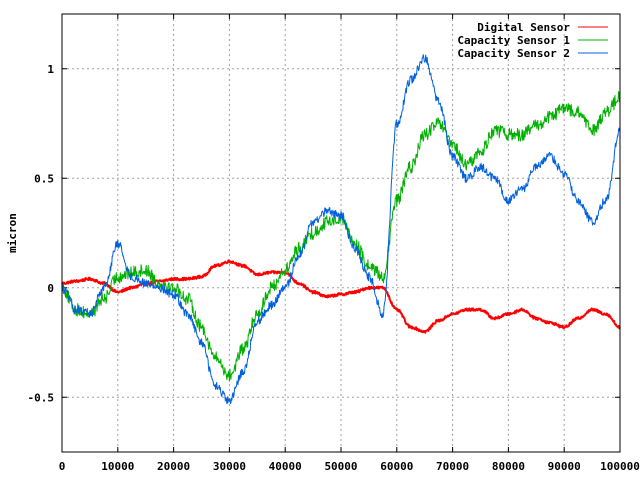 The width and height of the screenshot is (640, 480). What do you see at coordinates (117, 466) in the screenshot?
I see `x-tick-label: 10000` at bounding box center [117, 466].